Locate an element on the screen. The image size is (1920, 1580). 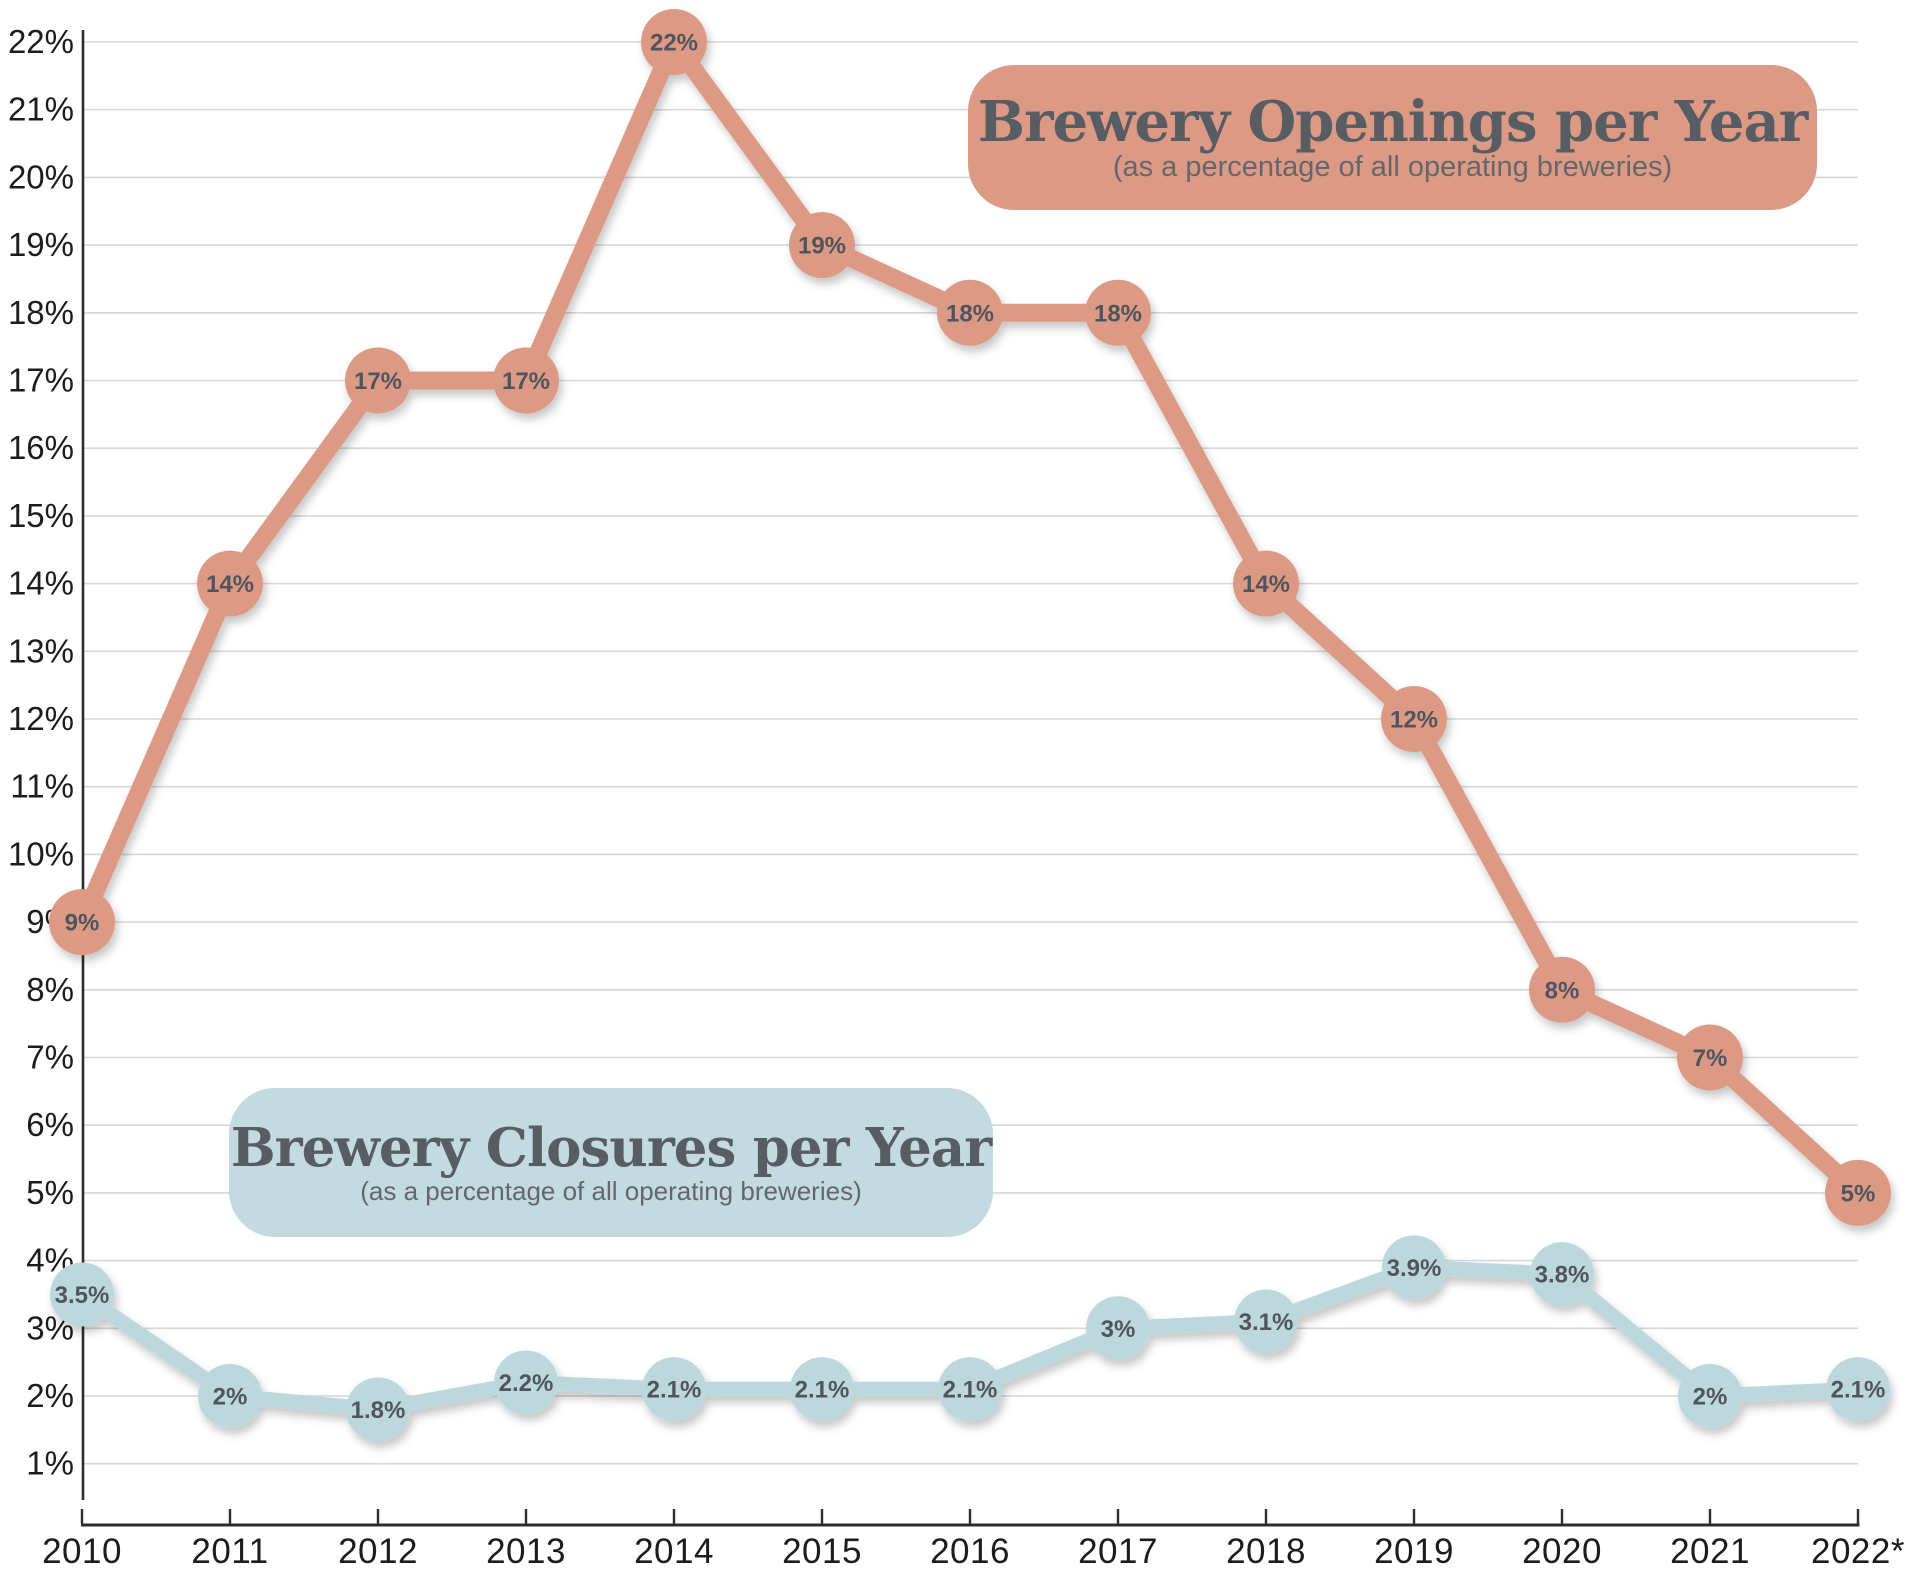
openings-point-label: 8% is located at coordinates (1562, 990).